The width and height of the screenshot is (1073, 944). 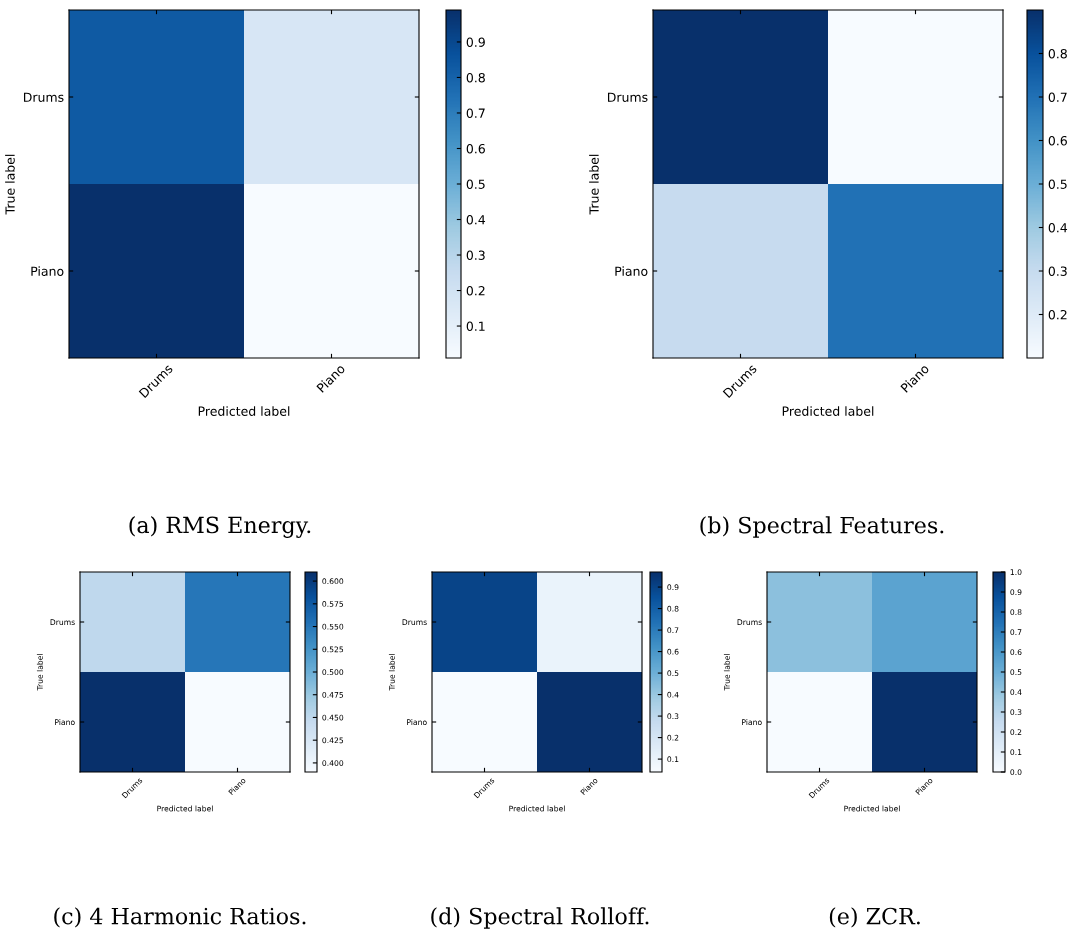 I want to click on text: (b) Spectral Features., so click(x=822, y=527).